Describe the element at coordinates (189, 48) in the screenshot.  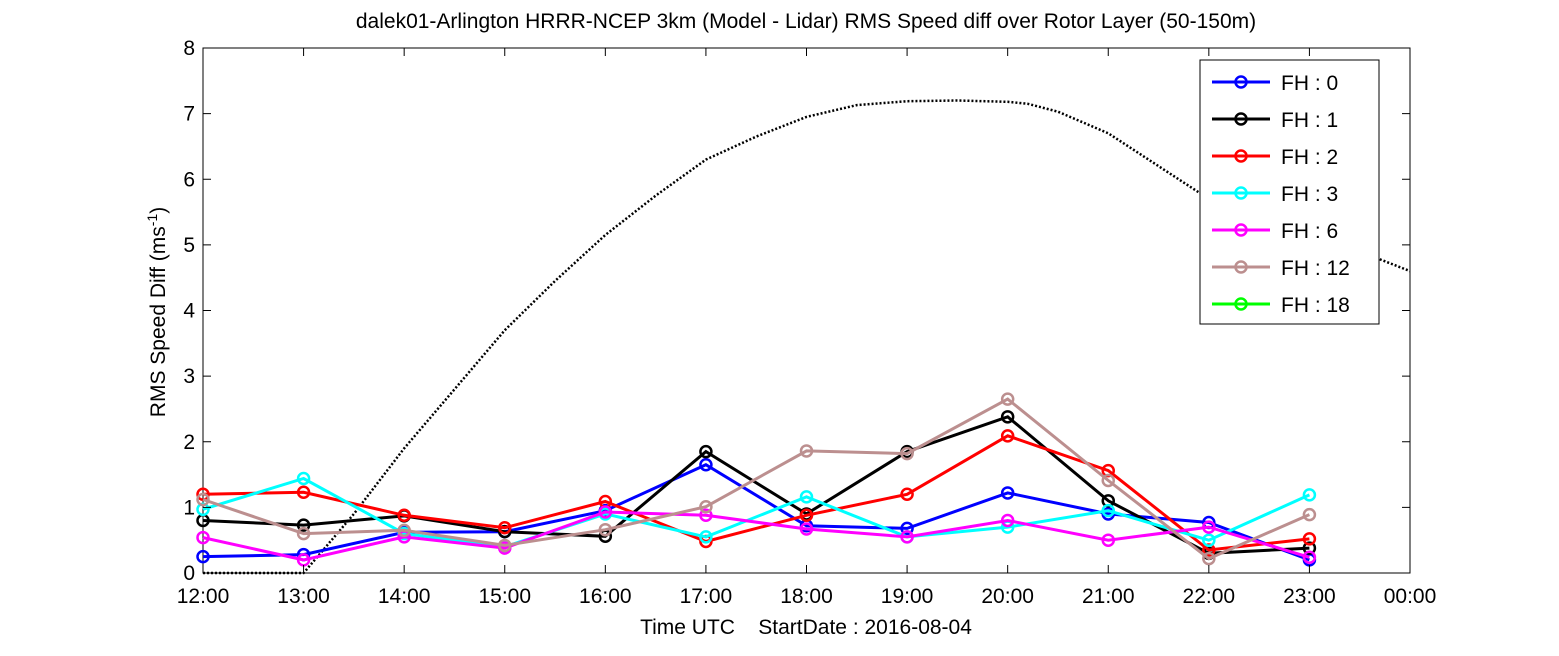
I see `y-tick-label: 8` at that location.